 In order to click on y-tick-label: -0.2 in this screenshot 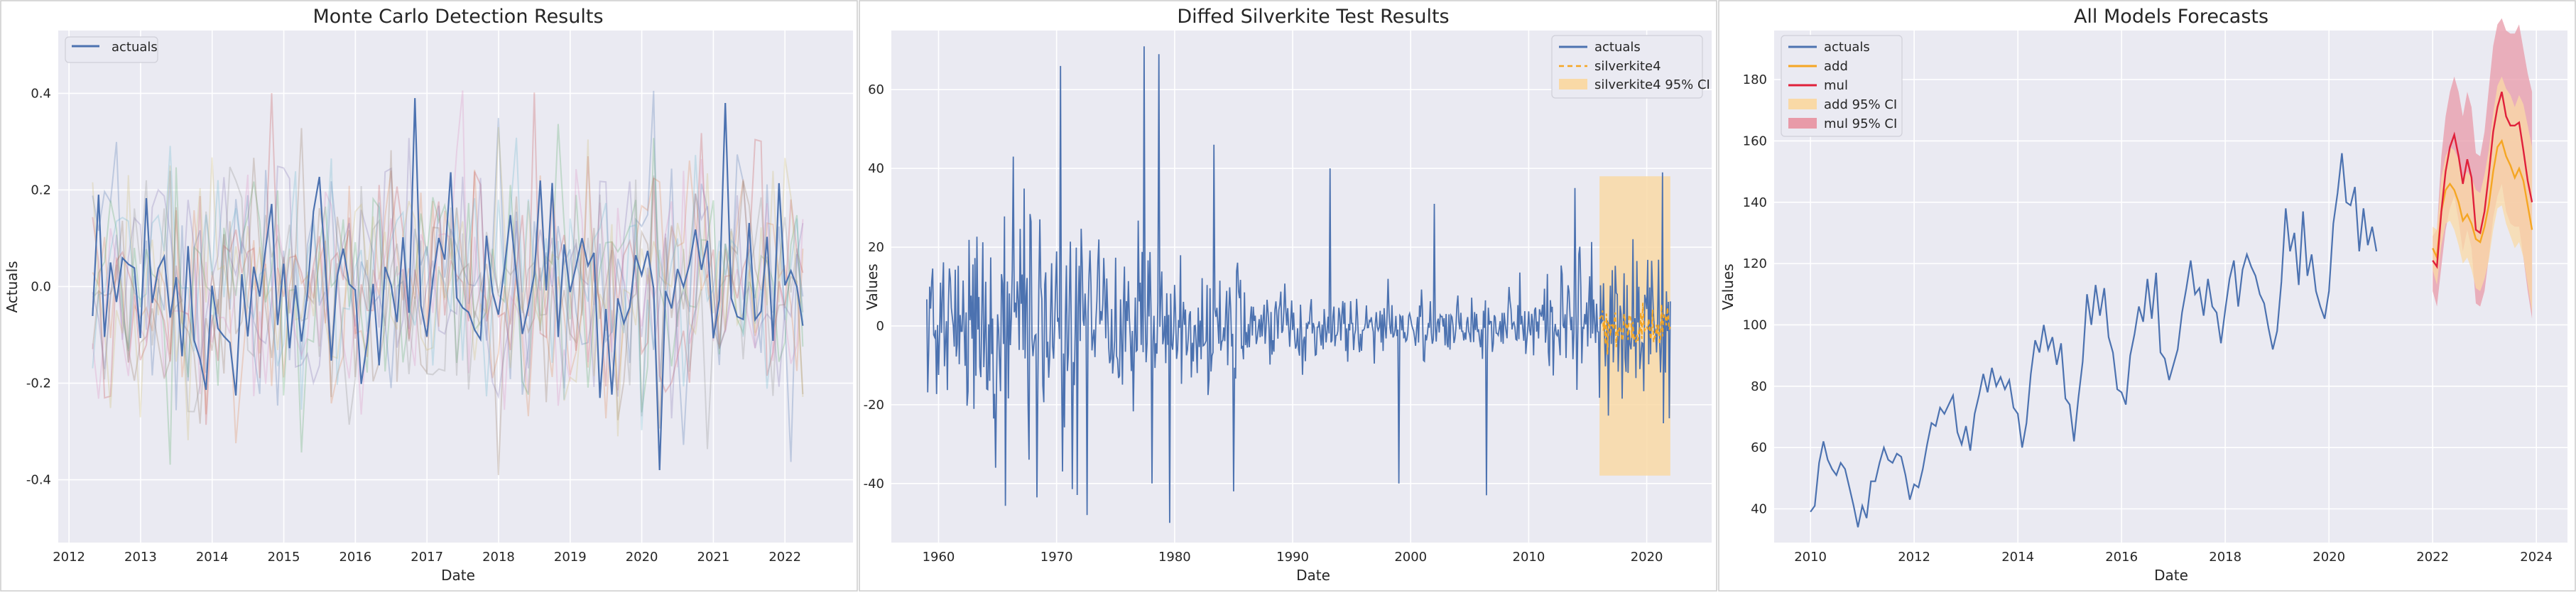, I will do `click(38, 383)`.